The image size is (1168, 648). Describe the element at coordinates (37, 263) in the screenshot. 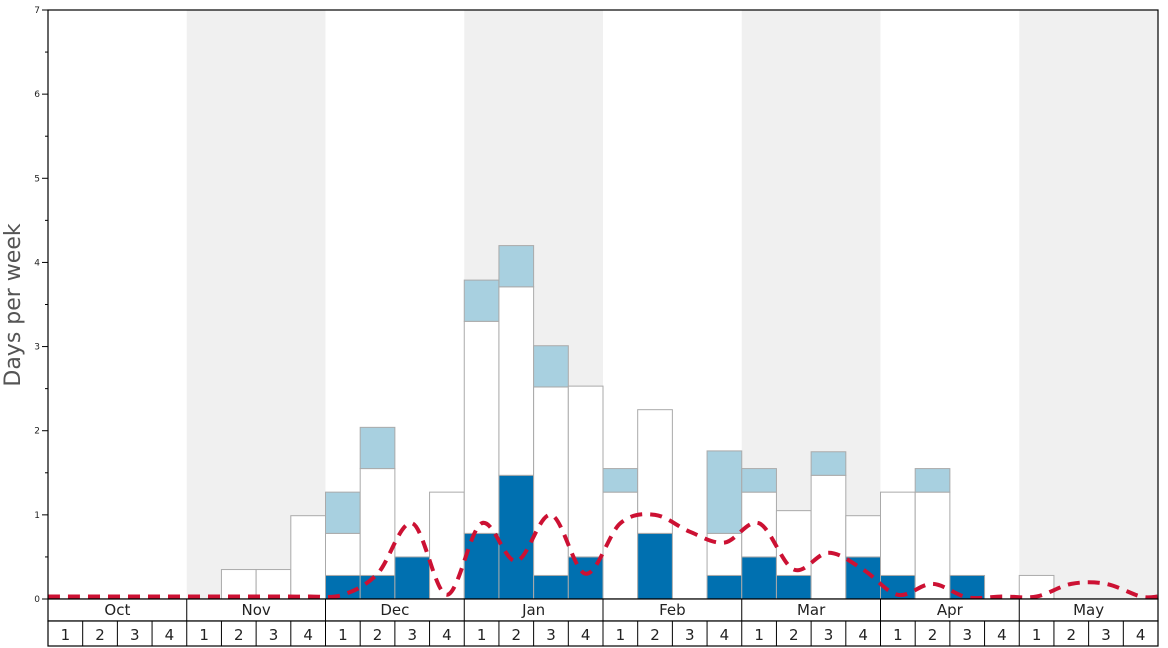

I see `y-tick-label: 4` at that location.